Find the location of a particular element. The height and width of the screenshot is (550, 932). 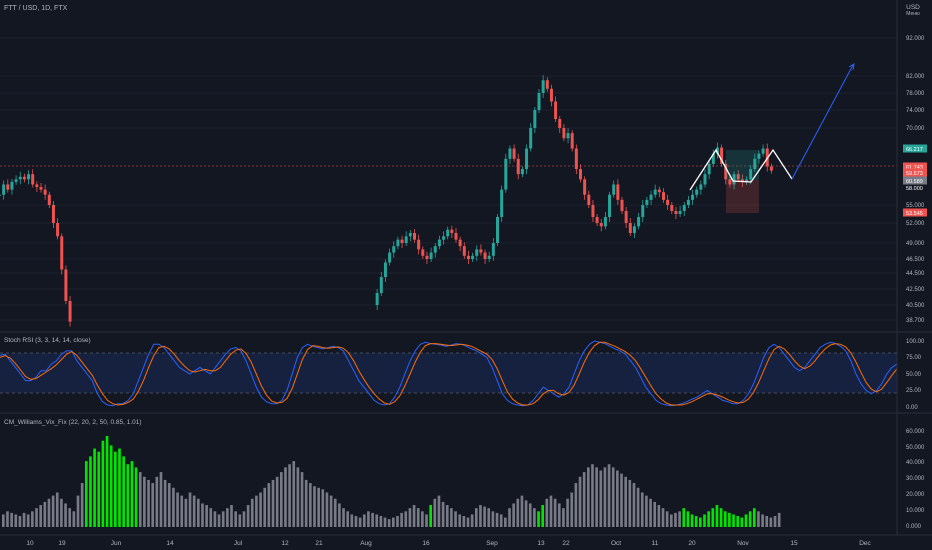

time-tick: 21 is located at coordinates (319, 543).